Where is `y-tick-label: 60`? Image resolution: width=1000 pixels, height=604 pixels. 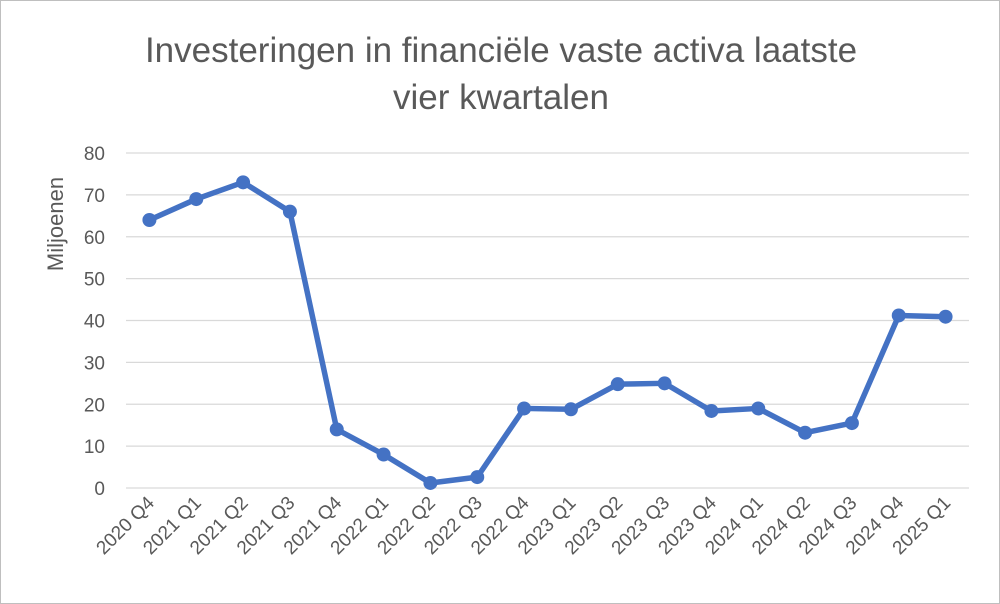
y-tick-label: 60 is located at coordinates (94, 238).